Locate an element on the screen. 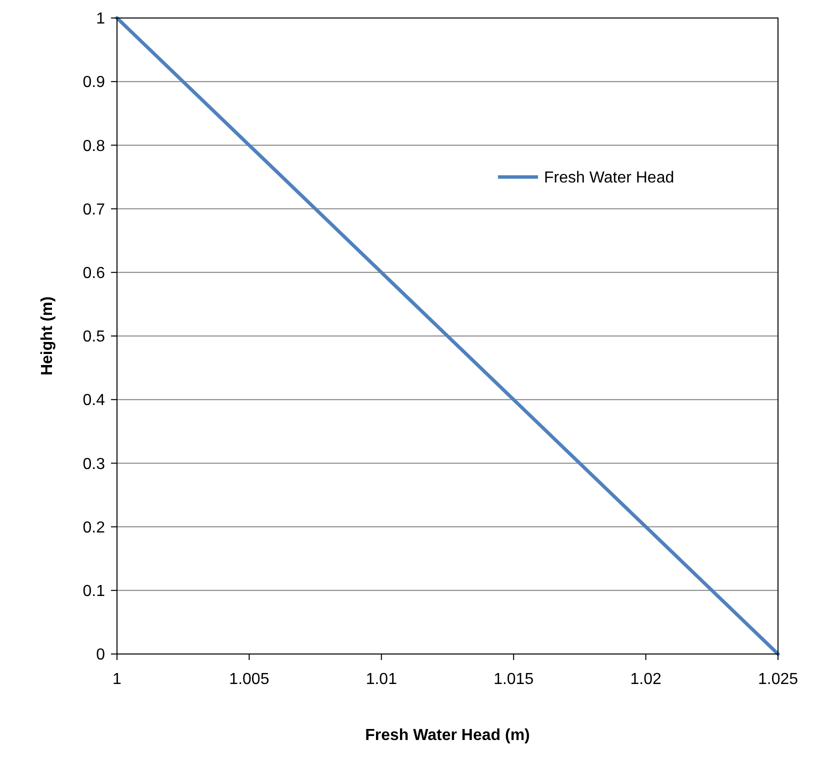  x-tick-label: 1.01 is located at coordinates (382, 679).